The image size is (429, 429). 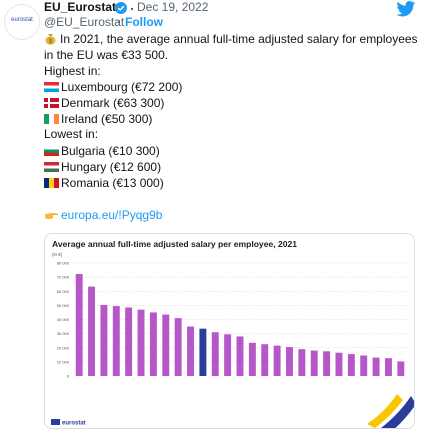 What do you see at coordinates (112, 183) in the screenshot?
I see `lowest-text: Romania (€13 000)` at bounding box center [112, 183].